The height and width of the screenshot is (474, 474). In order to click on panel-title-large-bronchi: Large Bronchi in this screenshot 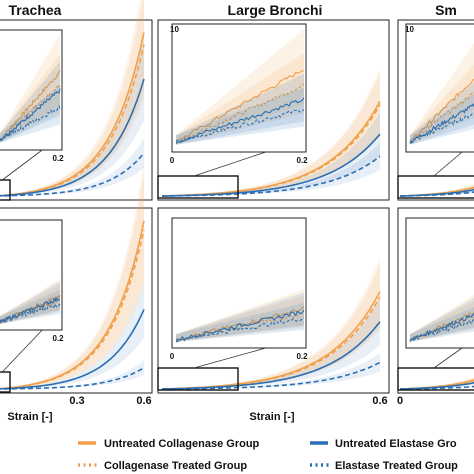, I will do `click(275, 10)`.